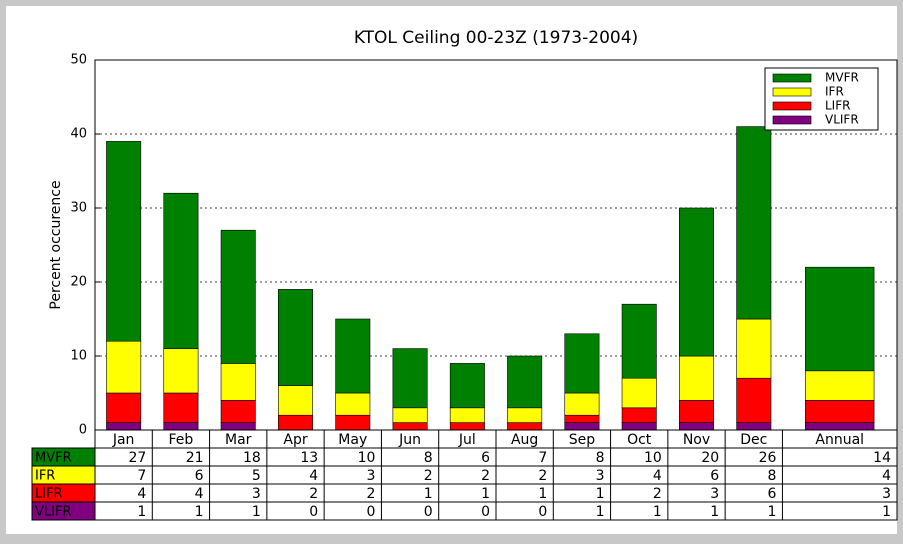 Image resolution: width=903 pixels, height=544 pixels. I want to click on table-row-label: IFR, so click(45, 476).